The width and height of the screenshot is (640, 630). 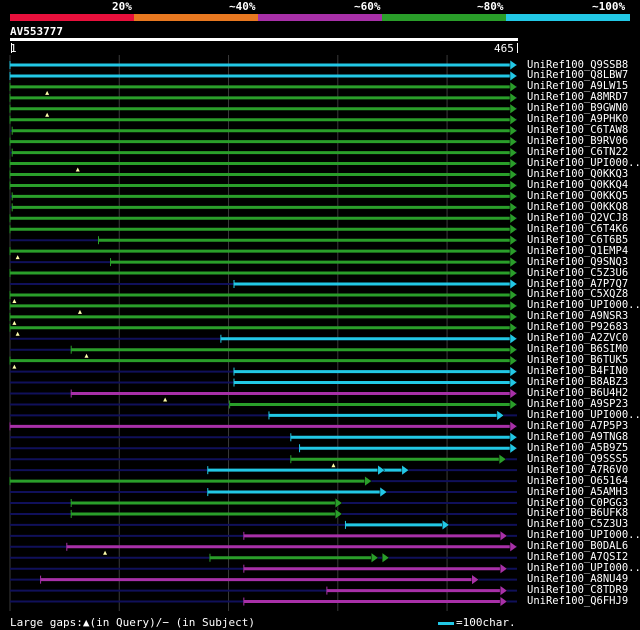 What do you see at coordinates (578, 458) in the screenshot?
I see `hit-label: UniRef100_Q9SSS5` at bounding box center [578, 458].